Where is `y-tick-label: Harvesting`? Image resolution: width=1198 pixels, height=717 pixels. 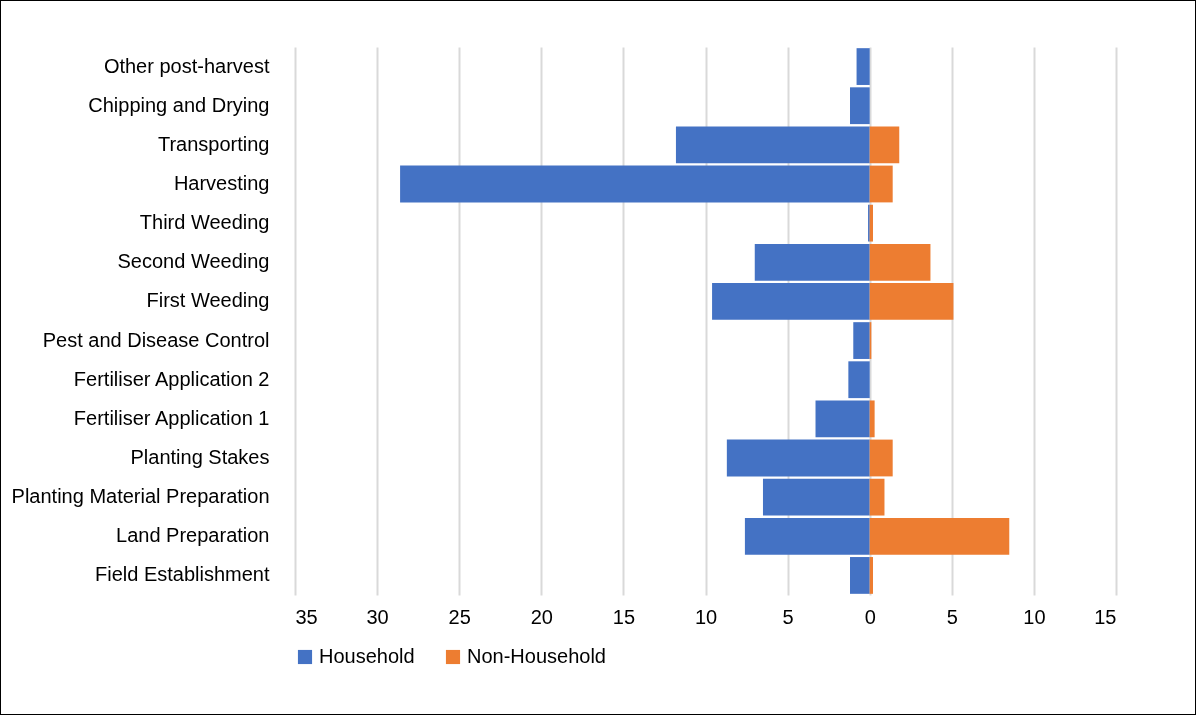
y-tick-label: Harvesting is located at coordinates (221, 183).